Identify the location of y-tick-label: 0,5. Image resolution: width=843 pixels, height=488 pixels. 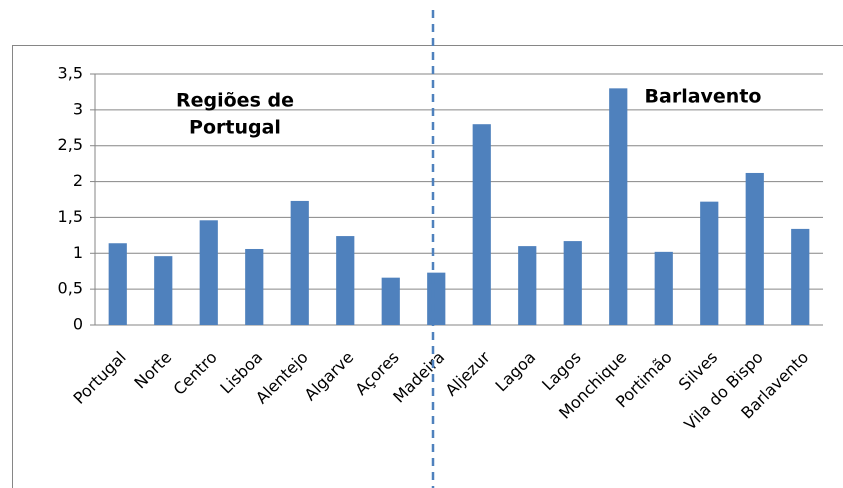
(70, 288).